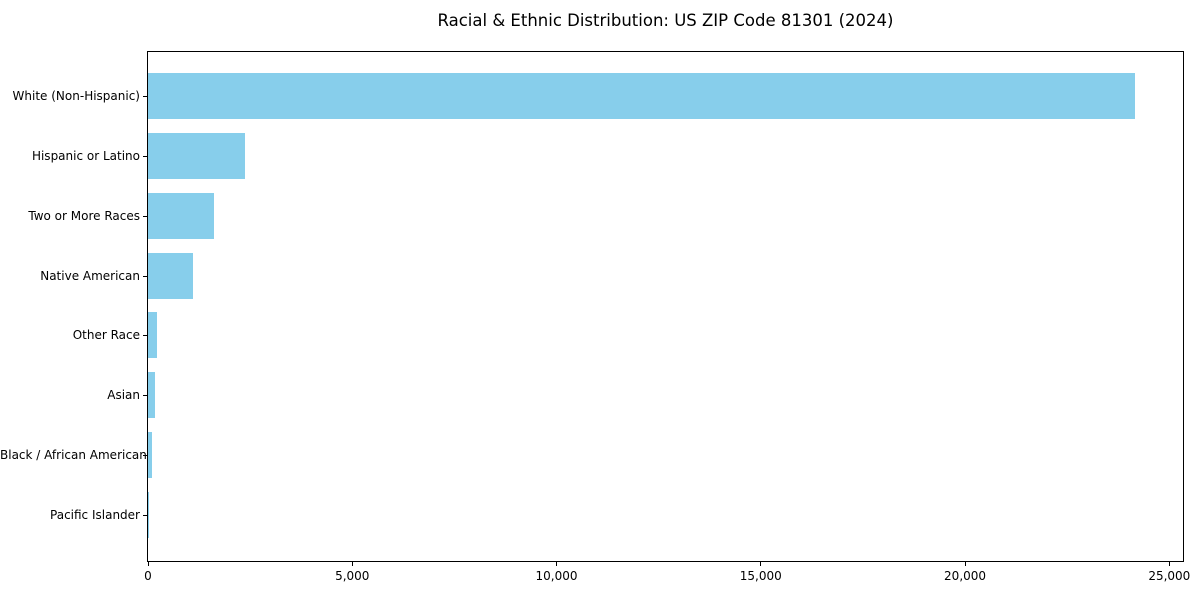 The height and width of the screenshot is (600, 1200). Describe the element at coordinates (152, 395) in the screenshot. I see `bar-asian` at that location.